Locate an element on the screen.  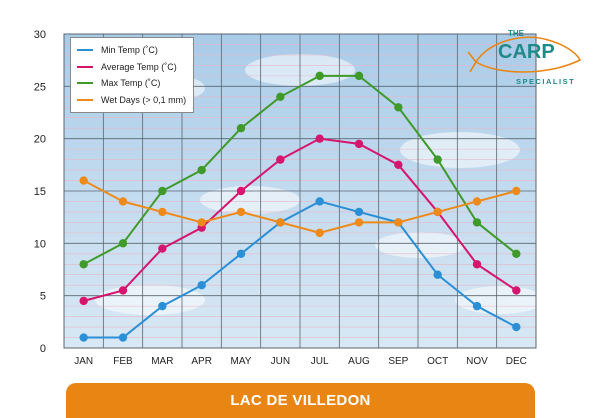
legend-swatch-max is located at coordinates (85, 83).